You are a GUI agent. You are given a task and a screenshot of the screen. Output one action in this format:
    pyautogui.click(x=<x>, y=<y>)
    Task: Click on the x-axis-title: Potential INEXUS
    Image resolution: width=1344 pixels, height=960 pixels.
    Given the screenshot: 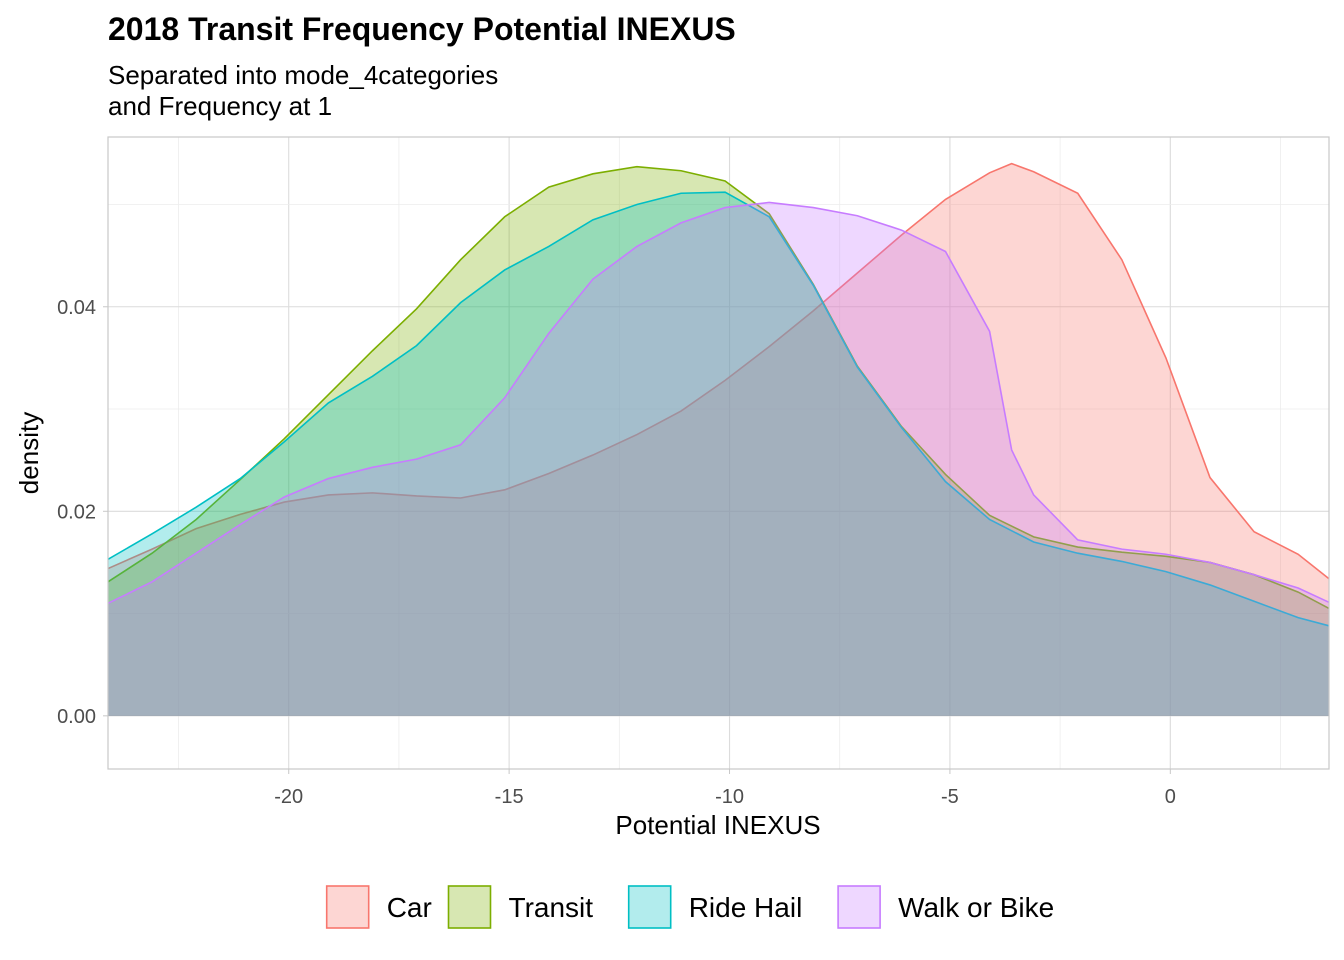 What is the action you would take?
    pyautogui.click(x=717, y=825)
    